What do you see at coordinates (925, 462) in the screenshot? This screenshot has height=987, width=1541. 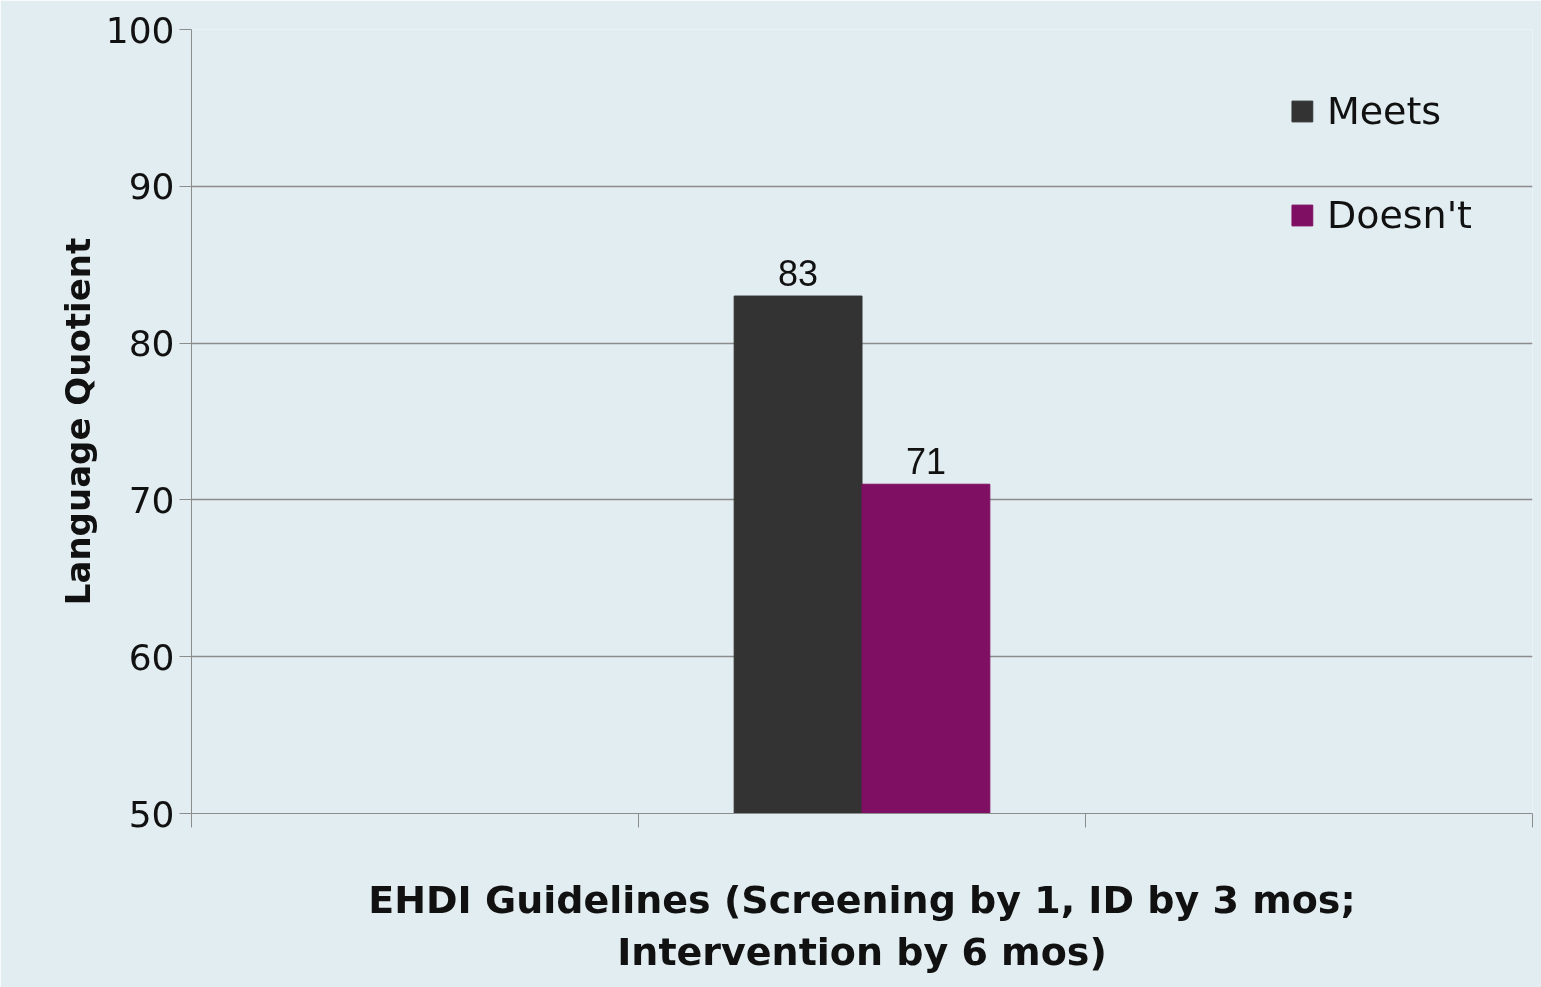 I see `data-label: 71` at bounding box center [925, 462].